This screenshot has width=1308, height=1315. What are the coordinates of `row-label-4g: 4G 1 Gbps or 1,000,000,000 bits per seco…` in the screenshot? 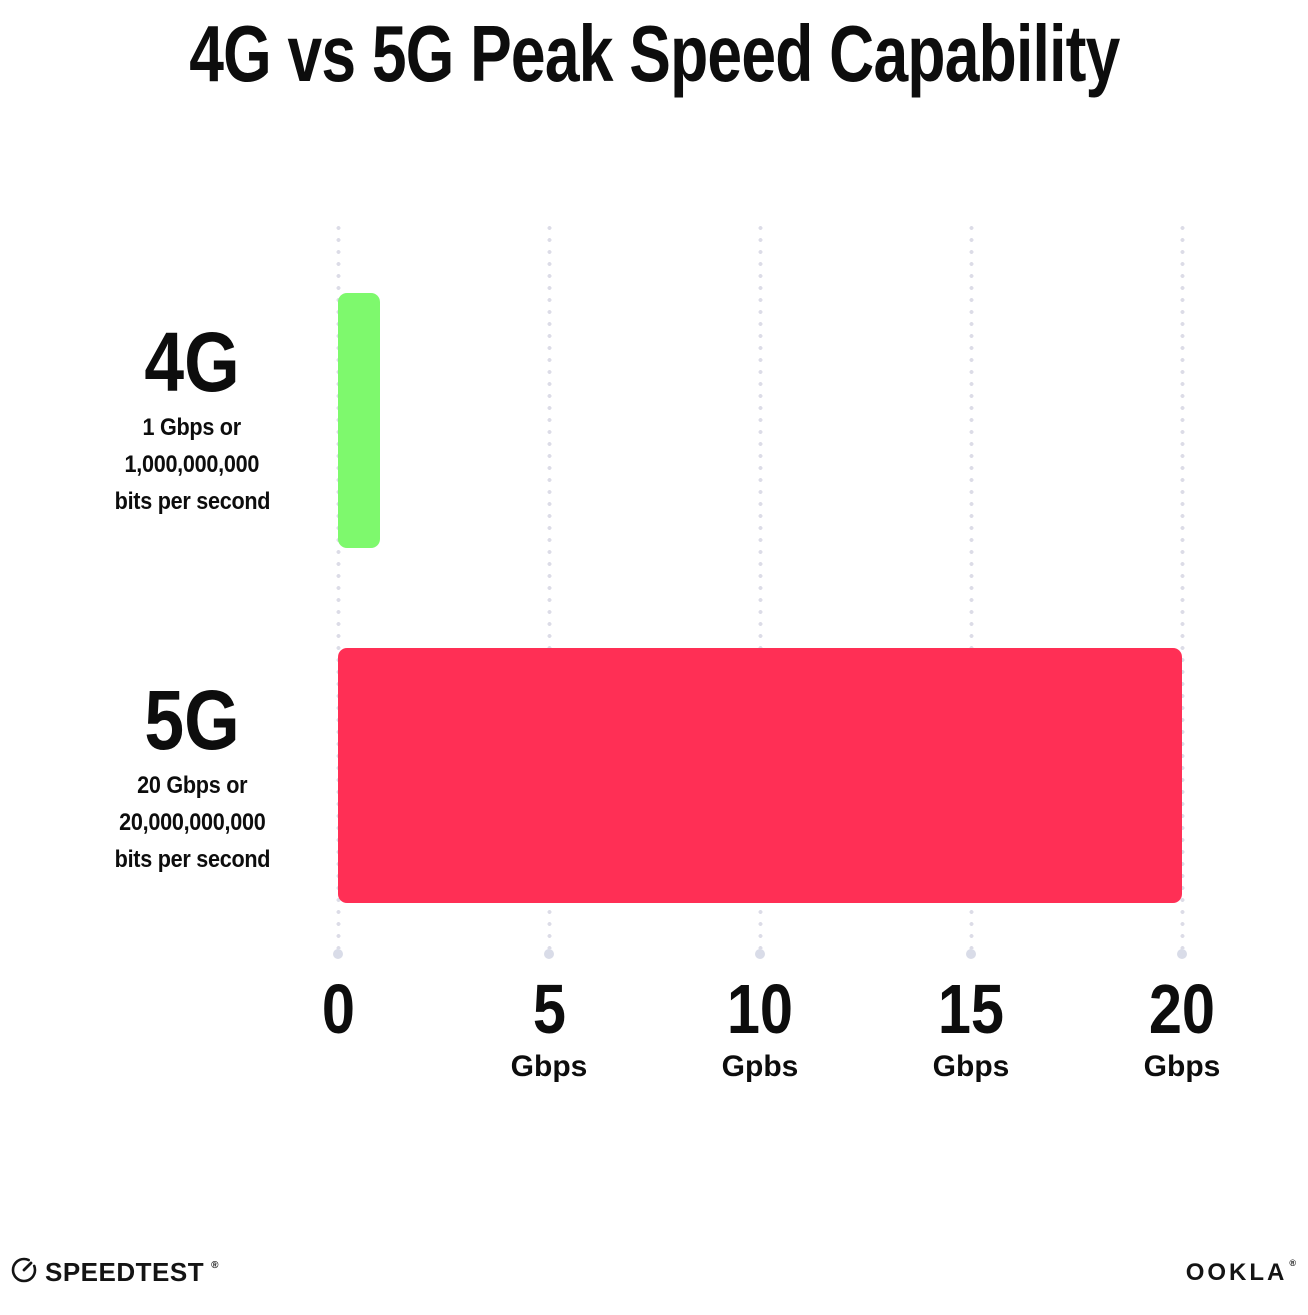 It's located at (192, 420).